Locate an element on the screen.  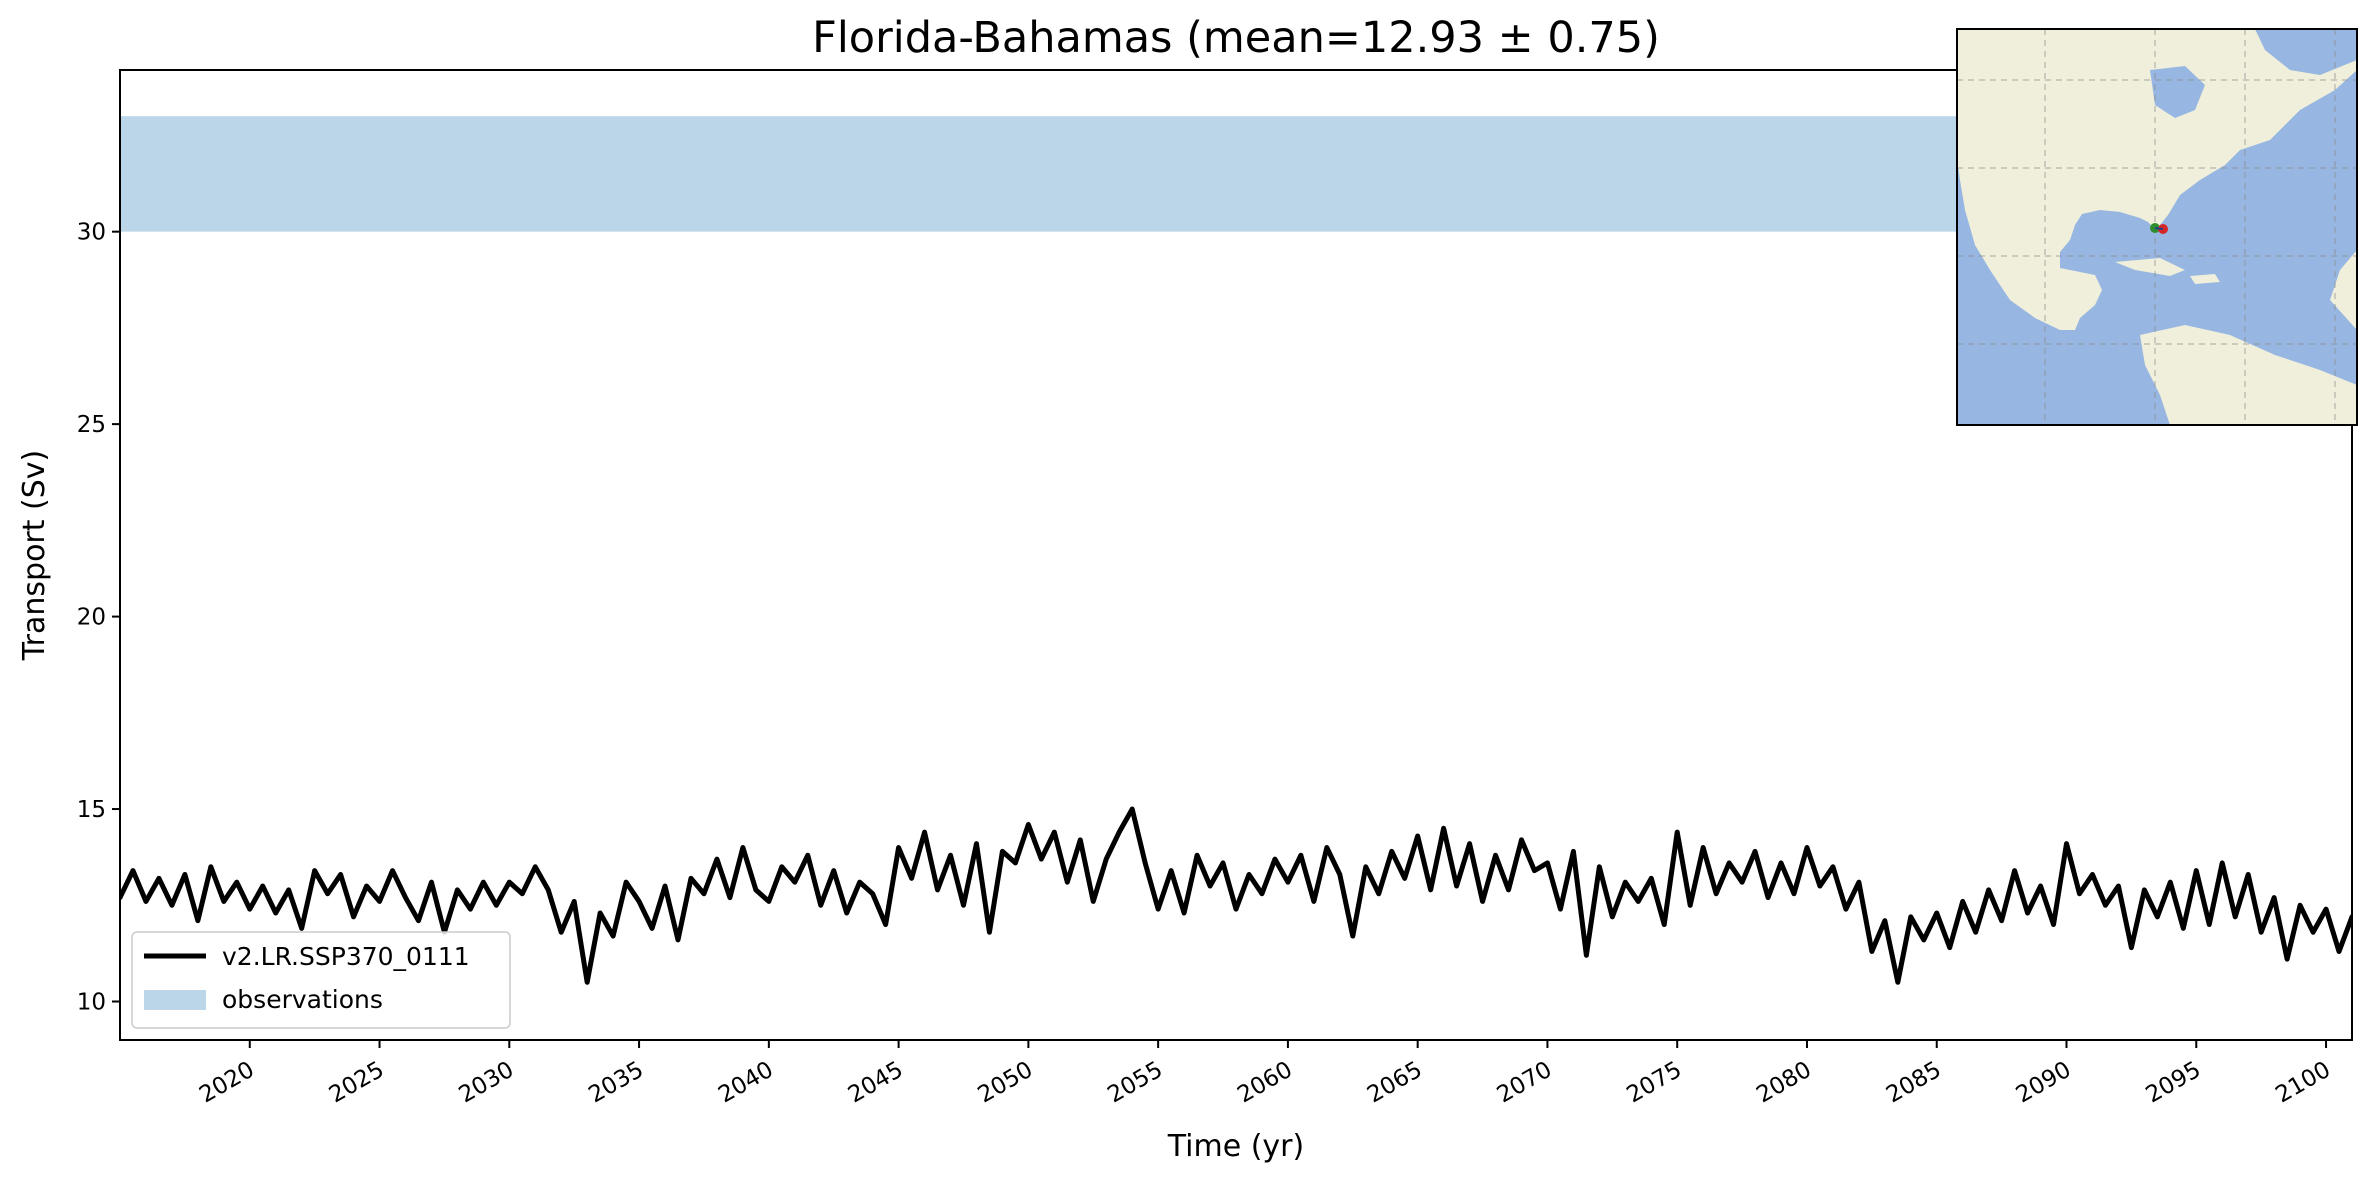
land-south-america is located at coordinates (2248, 375).